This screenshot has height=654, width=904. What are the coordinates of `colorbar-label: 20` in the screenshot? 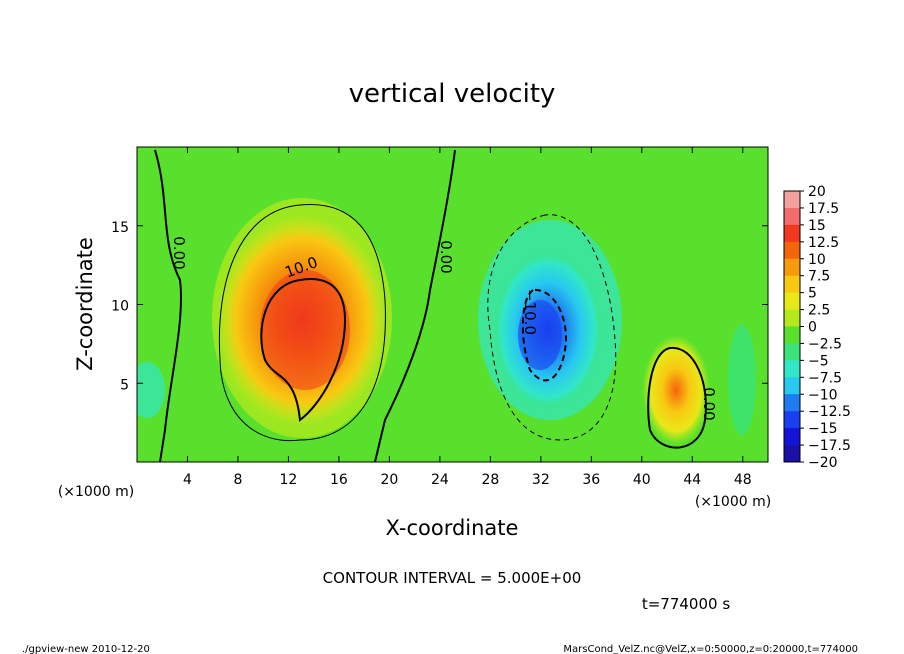 It's located at (817, 192).